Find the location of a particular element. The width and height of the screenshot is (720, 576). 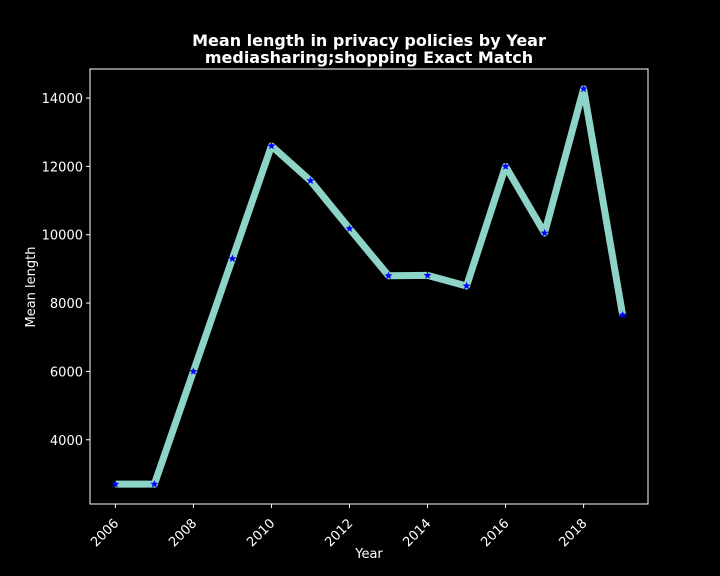

x-tick-label: 2006 is located at coordinates (105, 533).